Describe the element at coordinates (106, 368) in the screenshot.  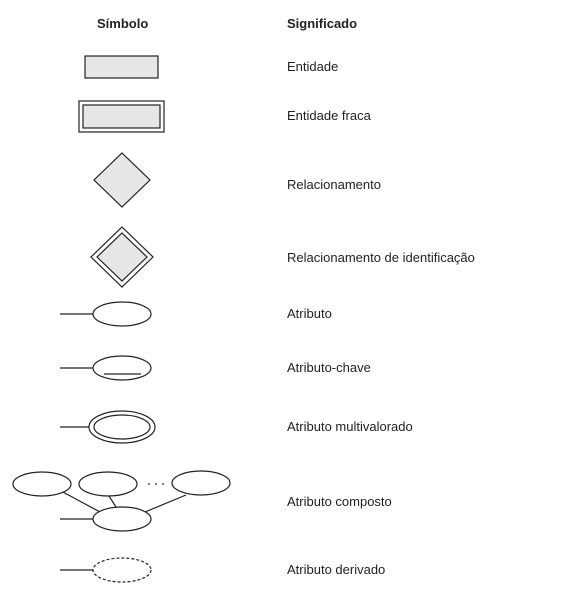
I see `key-attribute-underlined-ellipse-icon` at that location.